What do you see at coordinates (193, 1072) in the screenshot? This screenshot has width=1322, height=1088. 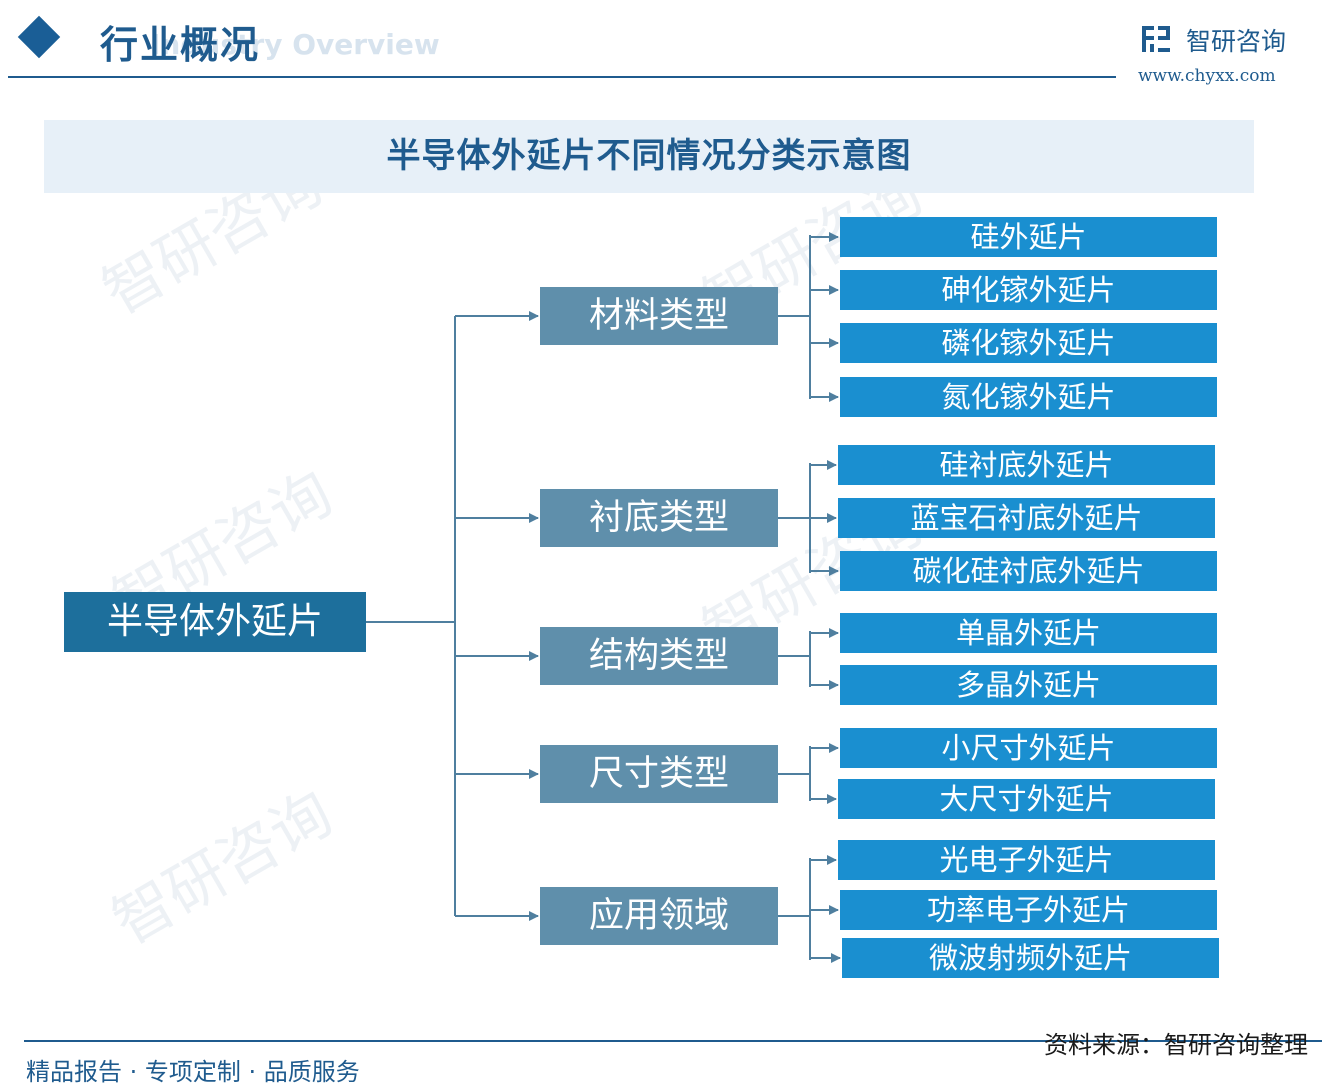 I see `footer-slogan: 精品报告 · 专项定制 · 品质服务` at bounding box center [193, 1072].